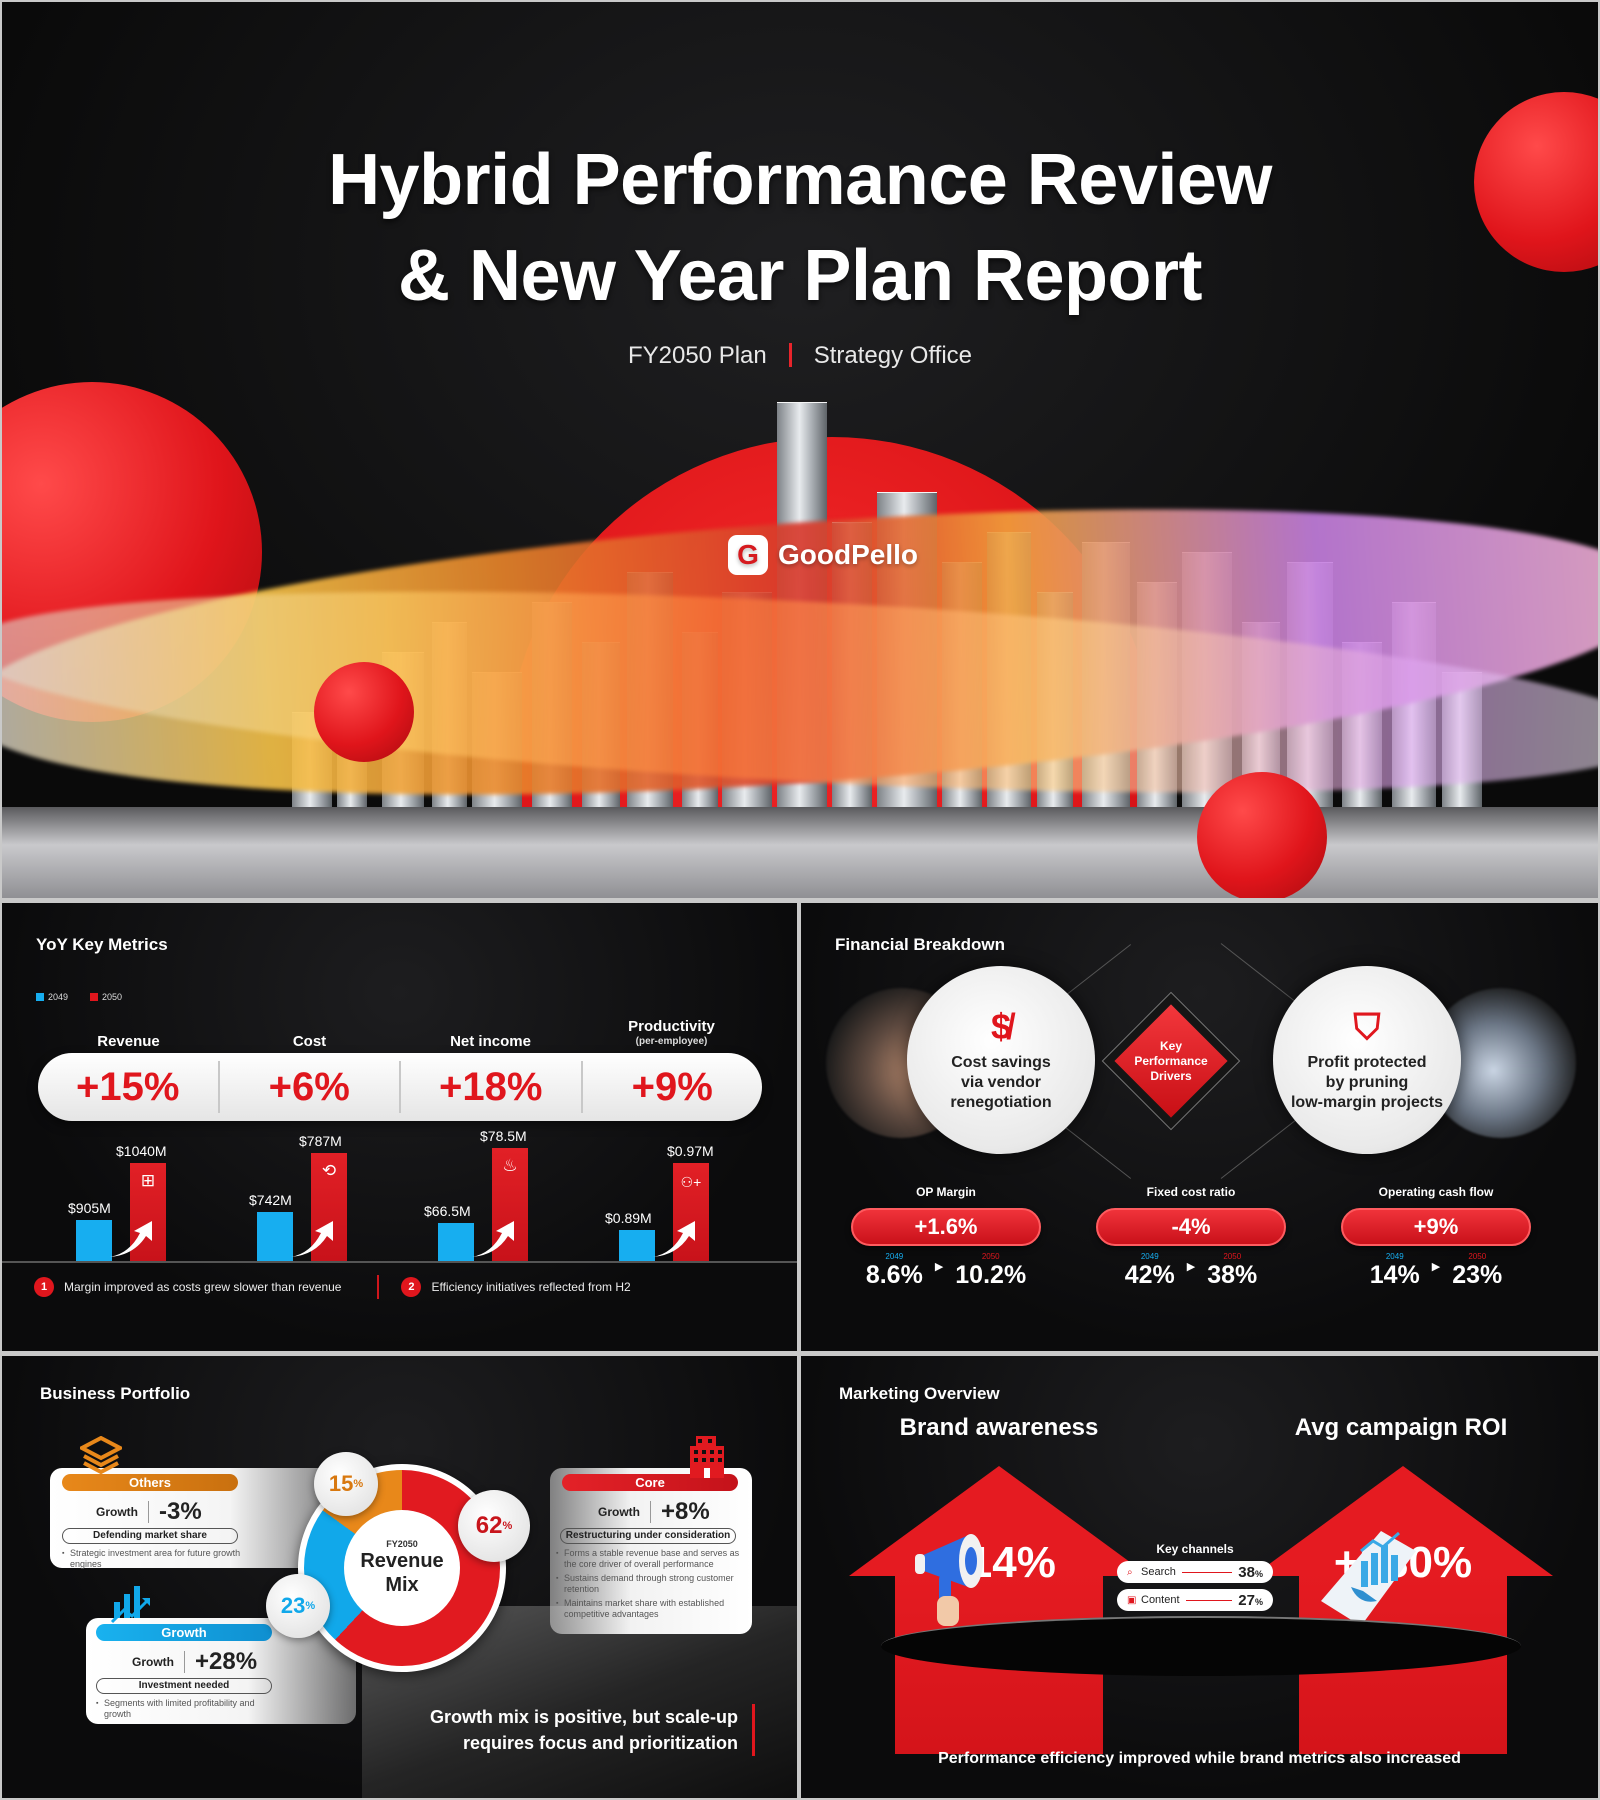 The width and height of the screenshot is (1600, 1800). What do you see at coordinates (128, 1197) in the screenshot?
I see `bar-group-revenue: $905M $1040M ⊞` at bounding box center [128, 1197].